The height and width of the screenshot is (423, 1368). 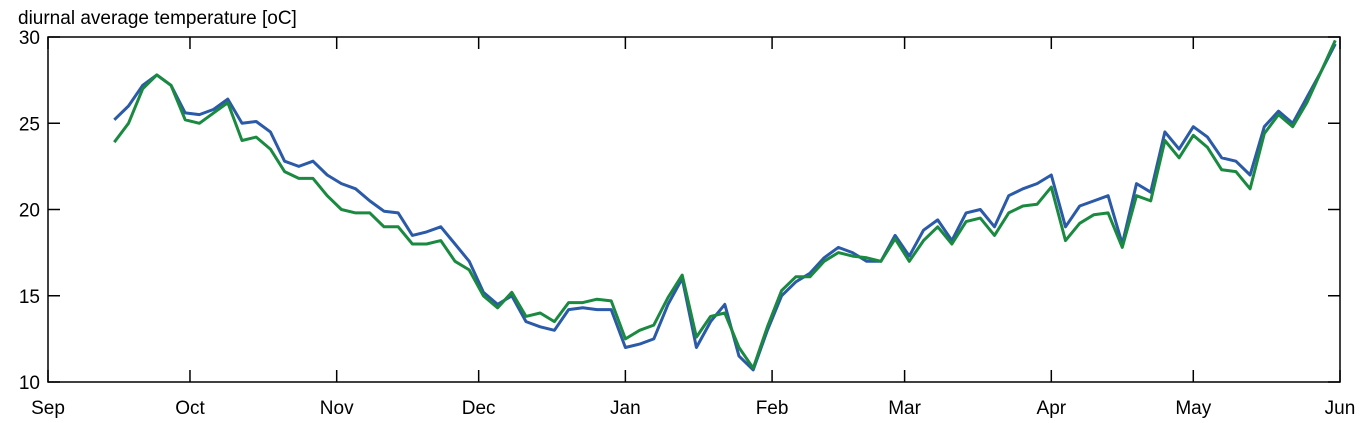 I want to click on y-tick-label: 20, so click(x=29, y=211).